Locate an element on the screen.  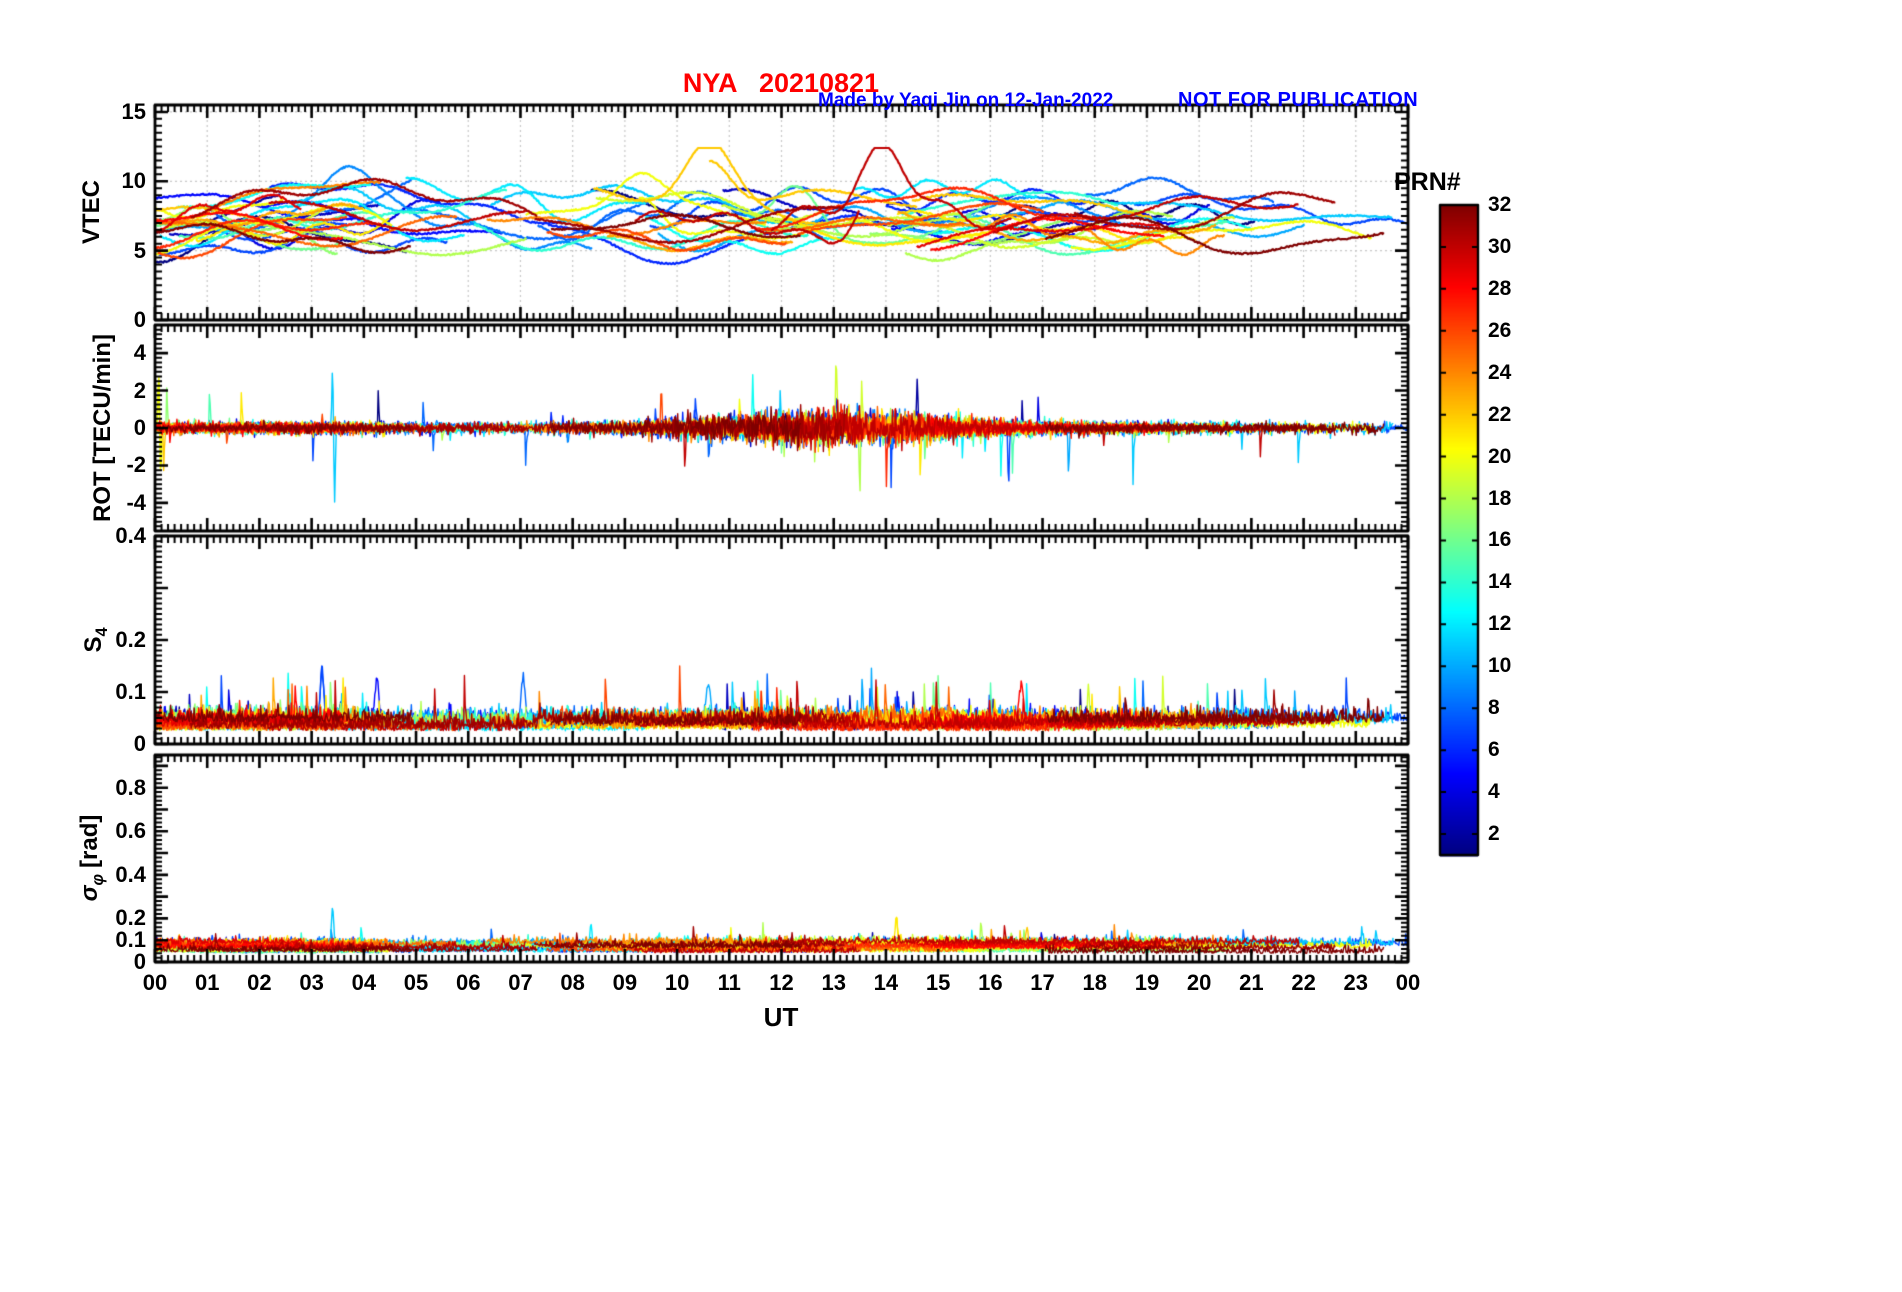
sigma-phi-axis-label: σφ [rad] is located at coordinates (92, 858).